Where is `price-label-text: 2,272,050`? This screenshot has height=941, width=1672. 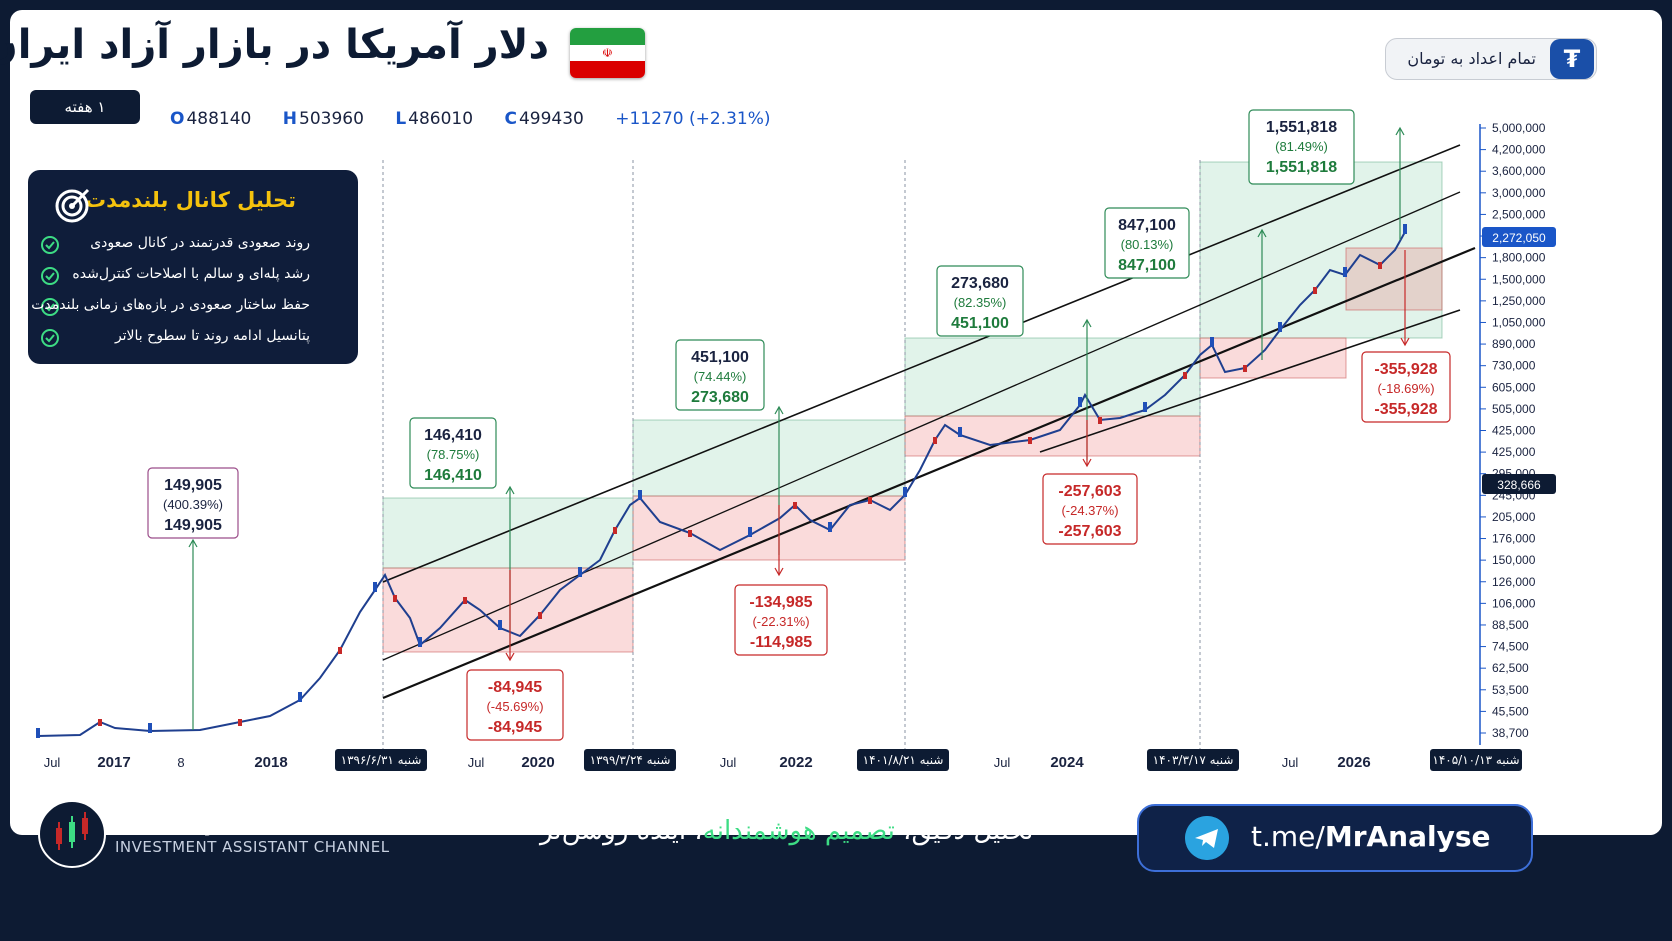 price-label-text: 2,272,050 is located at coordinates (1519, 238).